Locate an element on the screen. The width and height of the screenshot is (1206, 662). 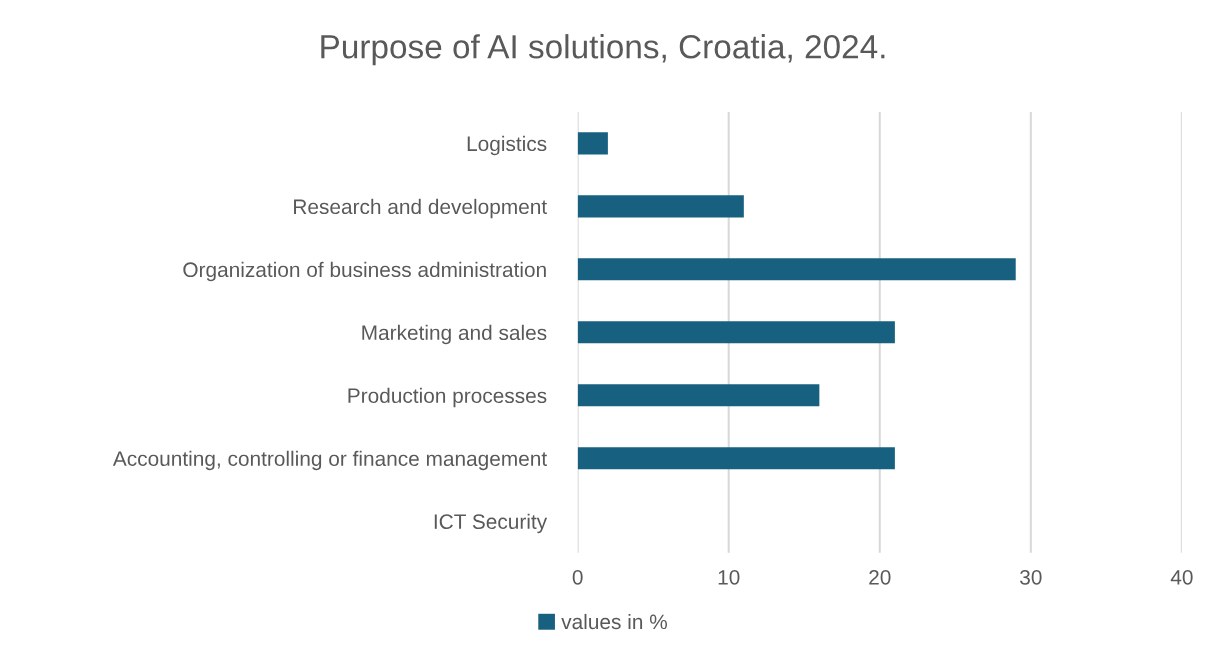
y-tick-label: Accounting, controlling or finance management is located at coordinates (329, 460).